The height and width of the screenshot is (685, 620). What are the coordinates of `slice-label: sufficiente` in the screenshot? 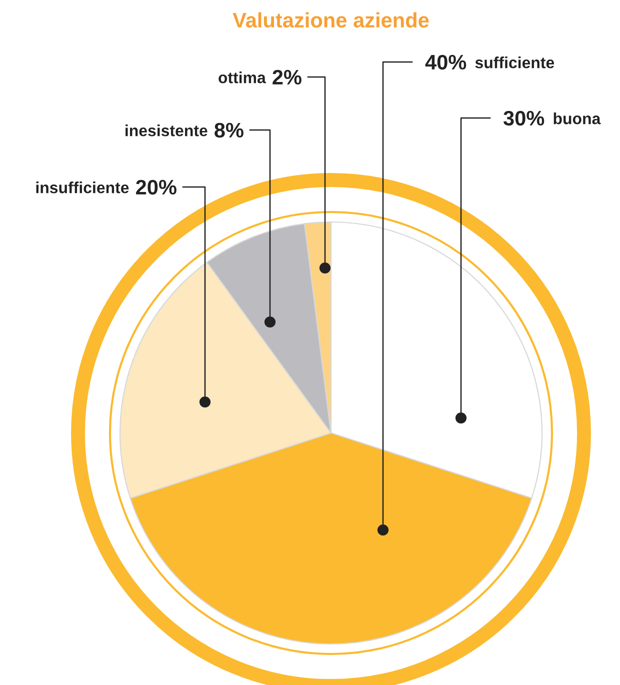 It's located at (514, 62).